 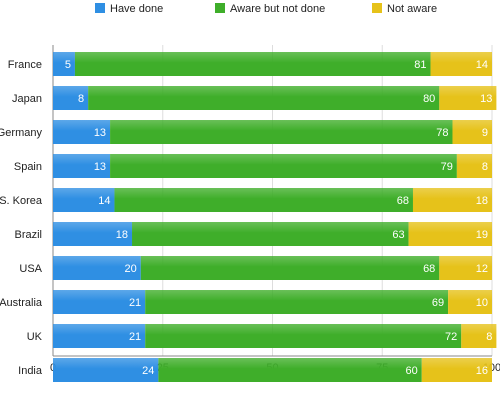 I want to click on category-label: UK, so click(x=35, y=337).